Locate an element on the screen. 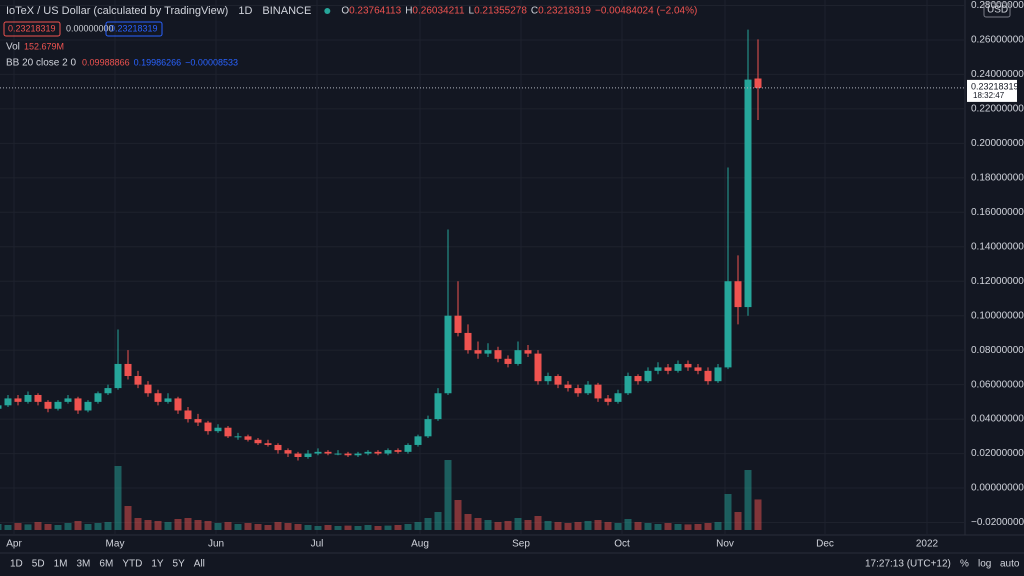 The height and width of the screenshot is (576, 1024). scale-option: % is located at coordinates (964, 564).